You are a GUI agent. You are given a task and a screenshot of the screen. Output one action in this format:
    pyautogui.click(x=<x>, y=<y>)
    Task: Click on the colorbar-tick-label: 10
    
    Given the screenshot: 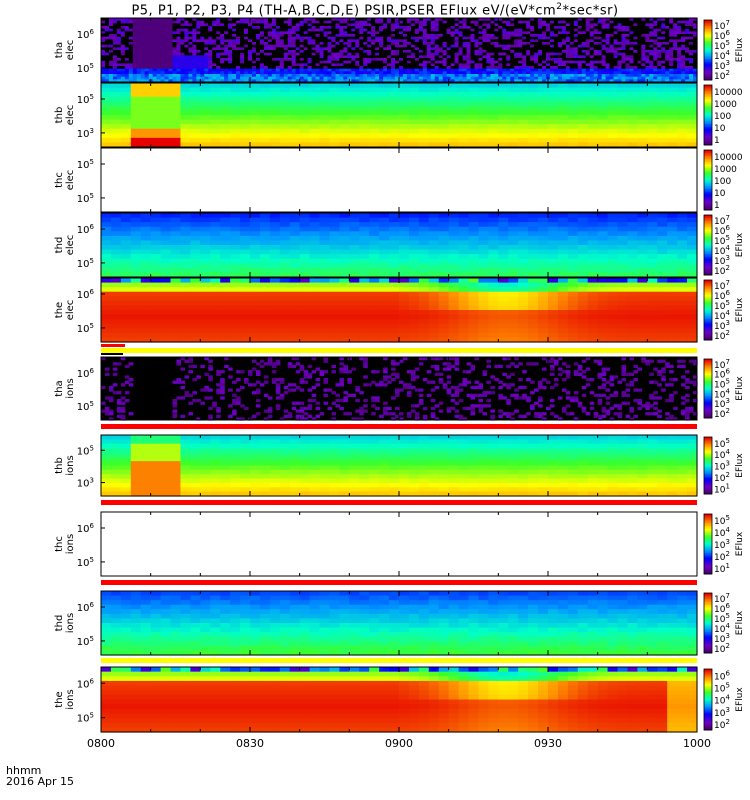 What is the action you would take?
    pyautogui.click(x=720, y=129)
    